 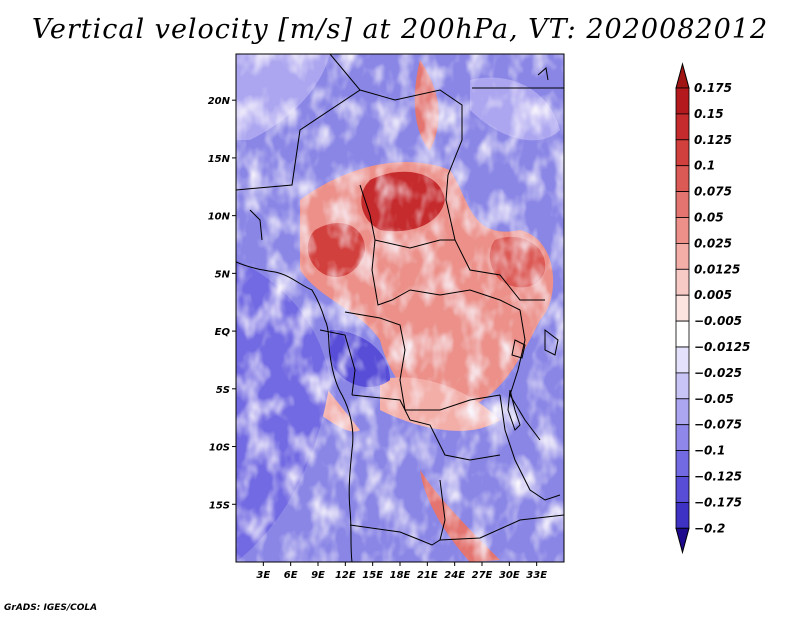 What do you see at coordinates (318, 575) in the screenshot?
I see `x-tick-label: 9E` at bounding box center [318, 575].